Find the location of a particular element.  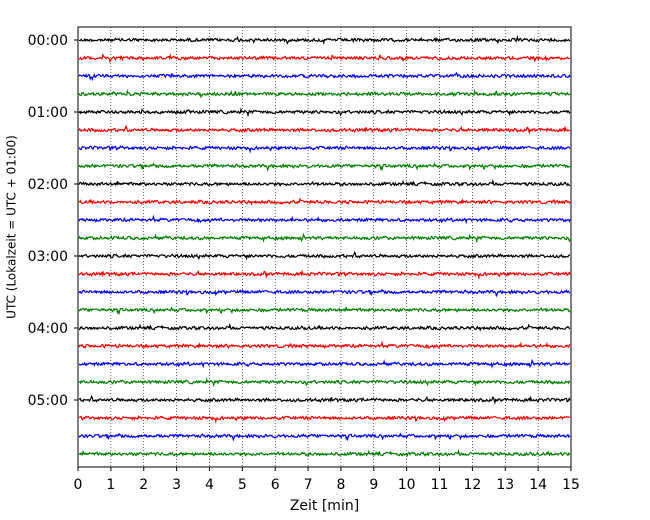

x-axis-ticks: 0 1 2 3 4 5 6 7 8 9 10 11 12 13 14 15 is located at coordinates (327, 480).